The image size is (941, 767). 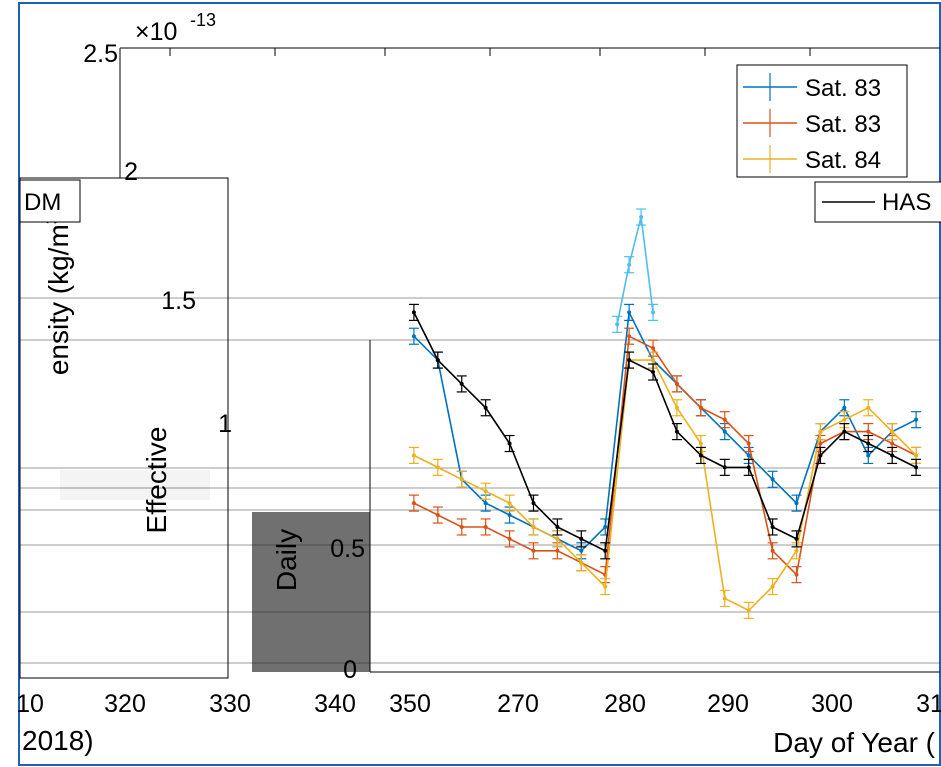 What do you see at coordinates (518, 704) in the screenshot?
I see `x-tick-label-right: 270` at bounding box center [518, 704].